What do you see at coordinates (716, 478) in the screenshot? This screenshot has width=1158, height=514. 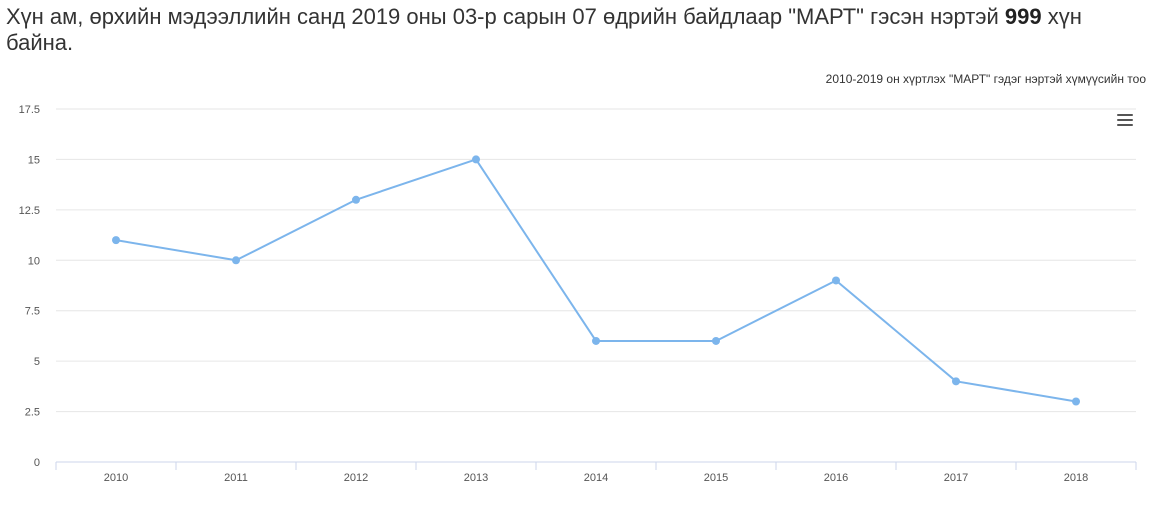 I see `x-tick-label: 2015` at bounding box center [716, 478].